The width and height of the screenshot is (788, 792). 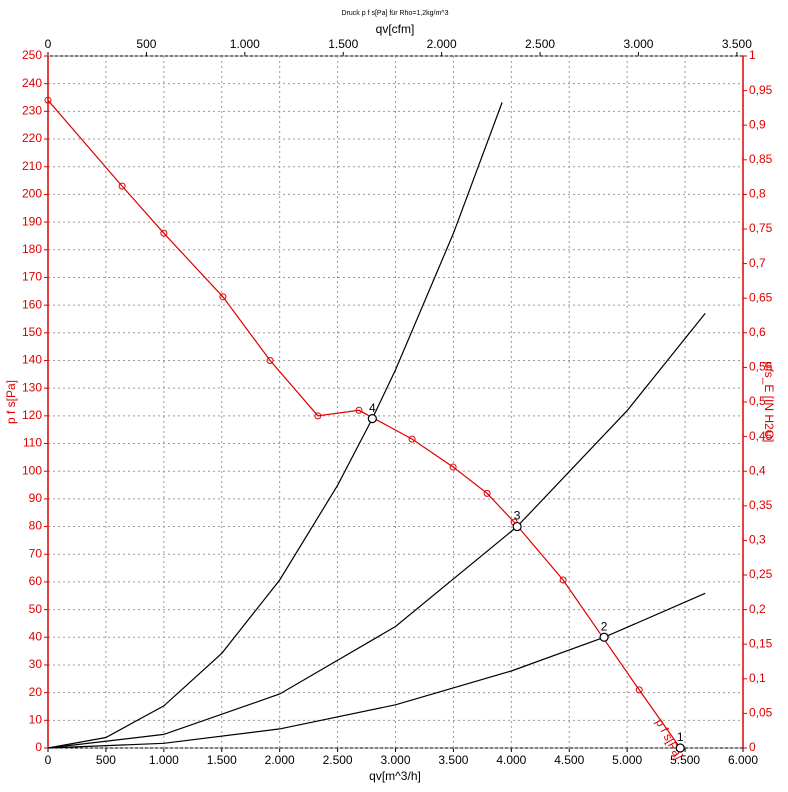 I want to click on y-tick-label: 10, so click(x=36, y=719).